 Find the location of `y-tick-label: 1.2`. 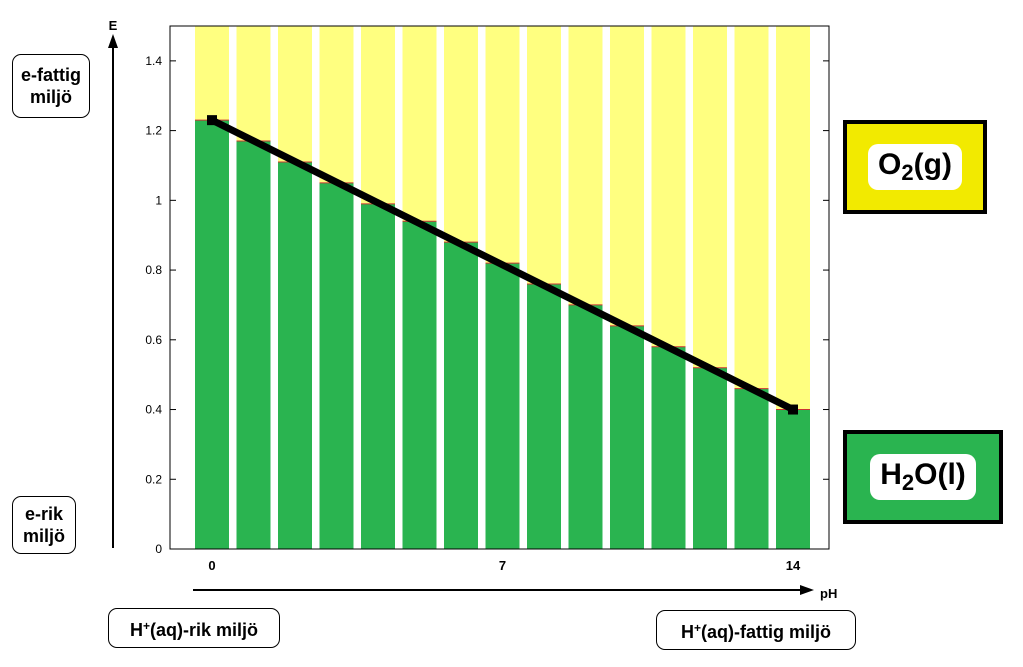

y-tick-label: 1.2 is located at coordinates (153, 131).